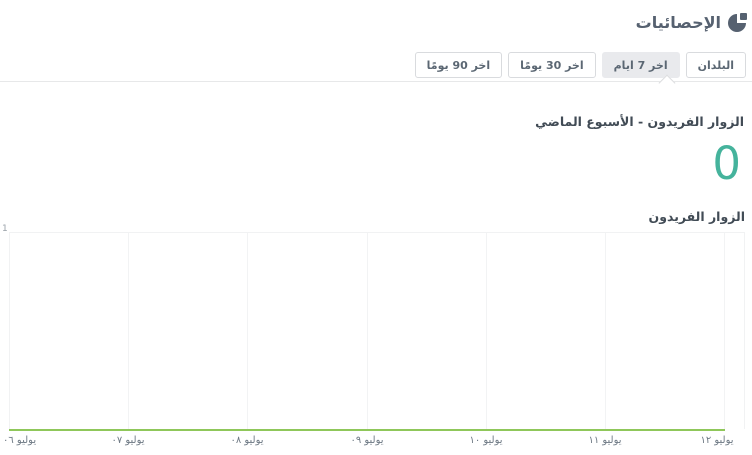 Image resolution: width=752 pixels, height=455 pixels. Describe the element at coordinates (5, 229) in the screenshot. I see `y-axis-max-label: 1` at that location.